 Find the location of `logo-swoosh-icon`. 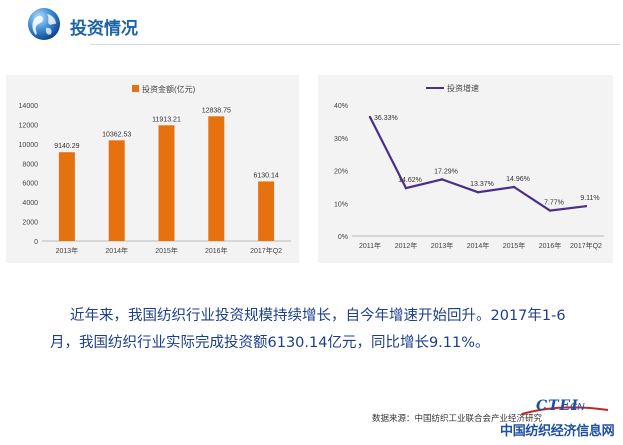

logo-swoosh-icon is located at coordinates (565, 410).